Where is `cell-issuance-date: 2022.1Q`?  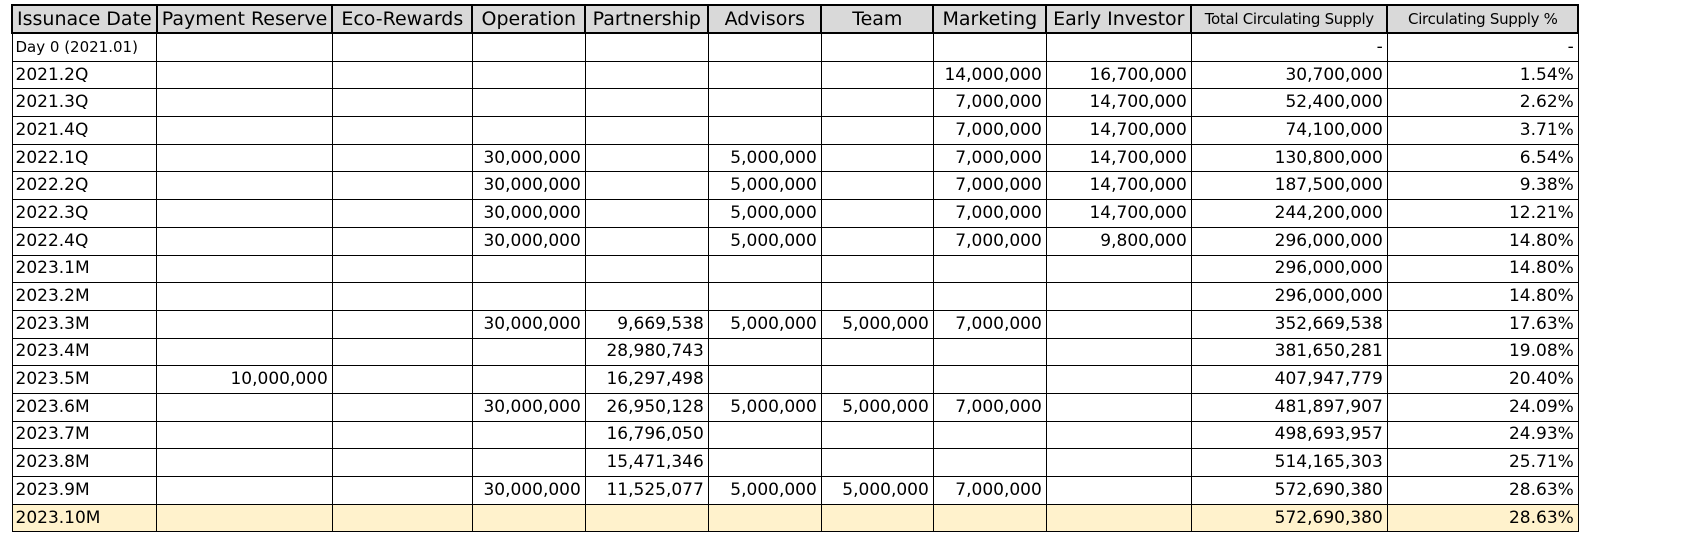
cell-issuance-date: 2022.1Q is located at coordinates (84, 158).